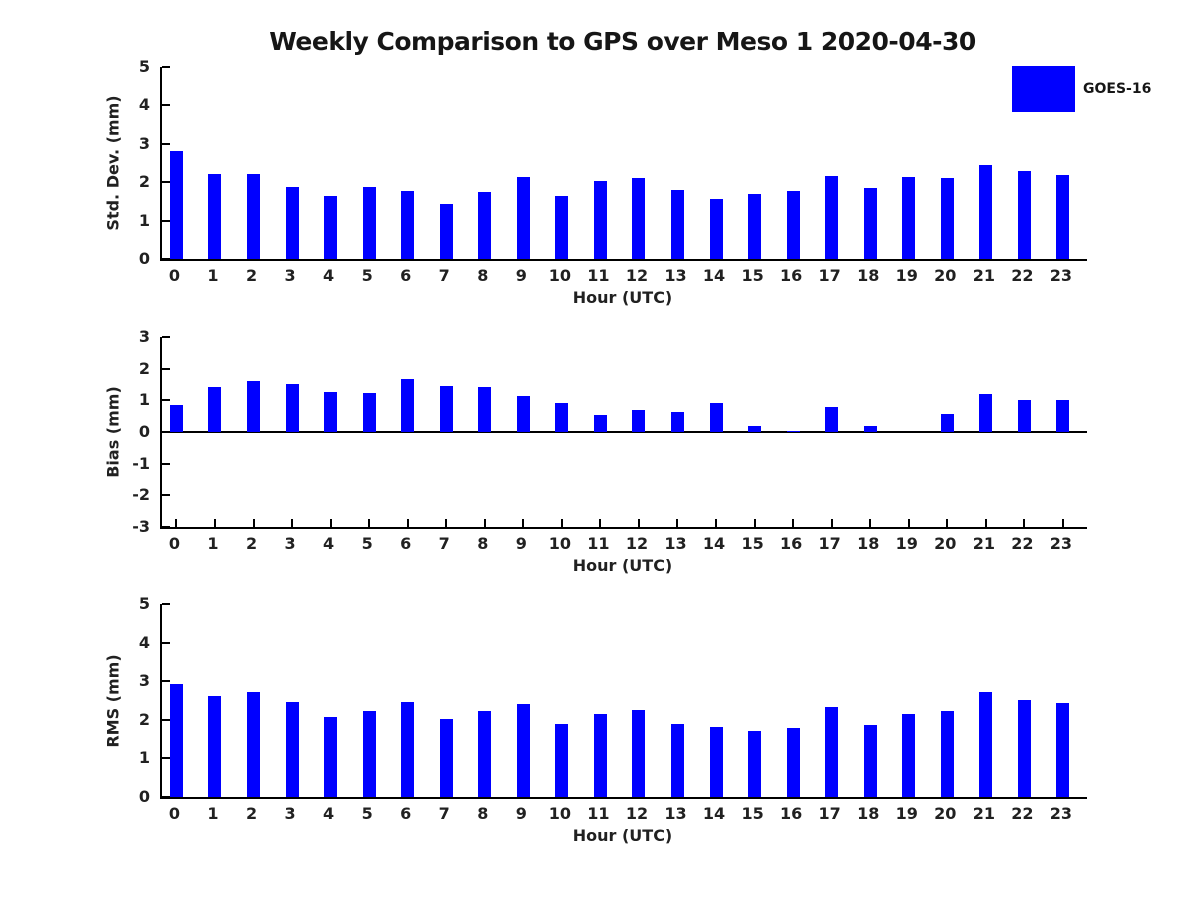 The image size is (1200, 900). I want to click on x-tick-label: 9, so click(521, 275).